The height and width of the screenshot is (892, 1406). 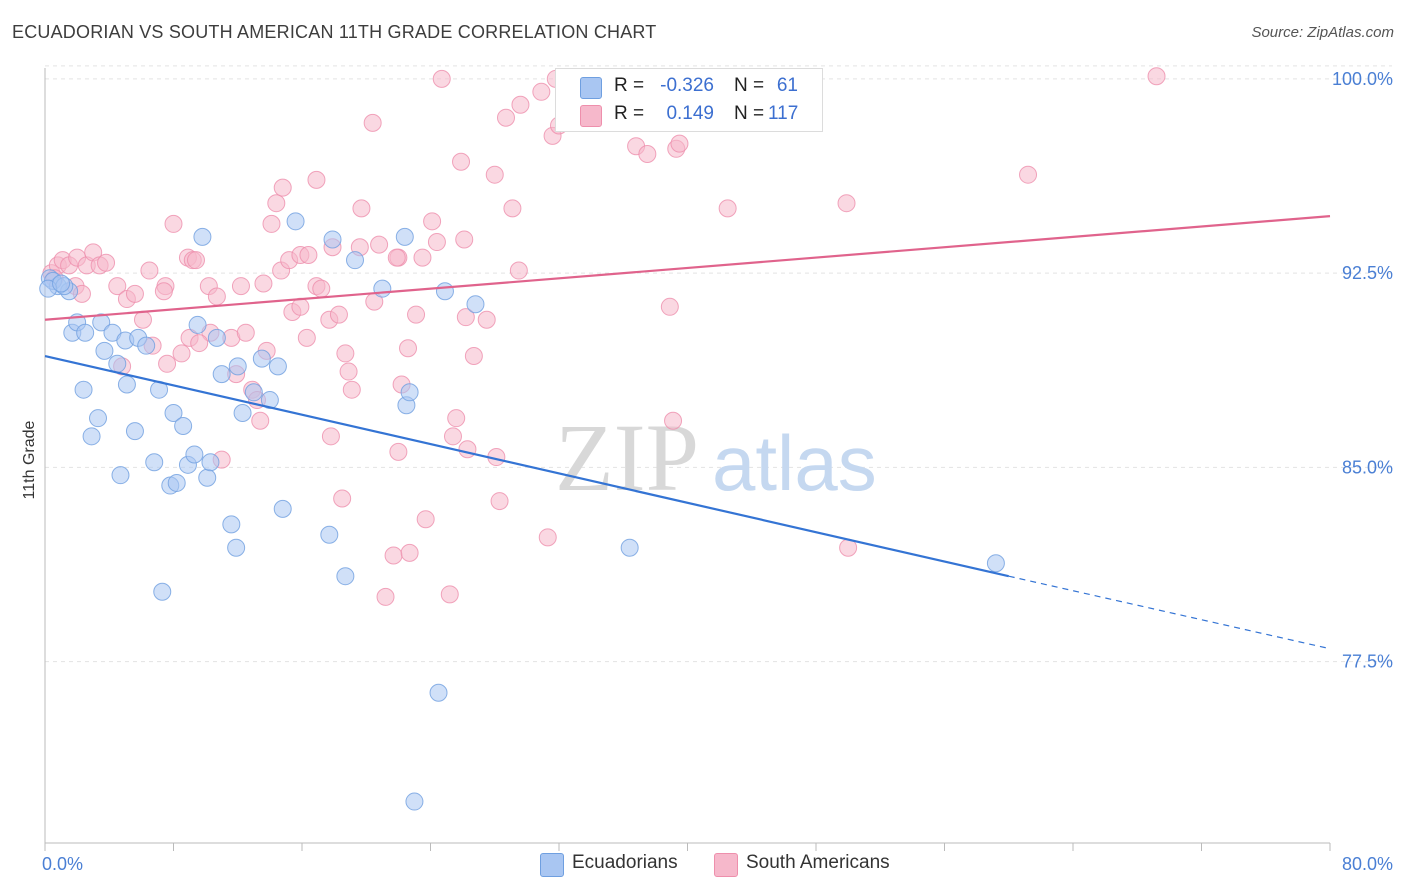 What do you see at coordinates (1367, 864) in the screenshot?
I see `x-tick-label: 80.0%` at bounding box center [1367, 864].